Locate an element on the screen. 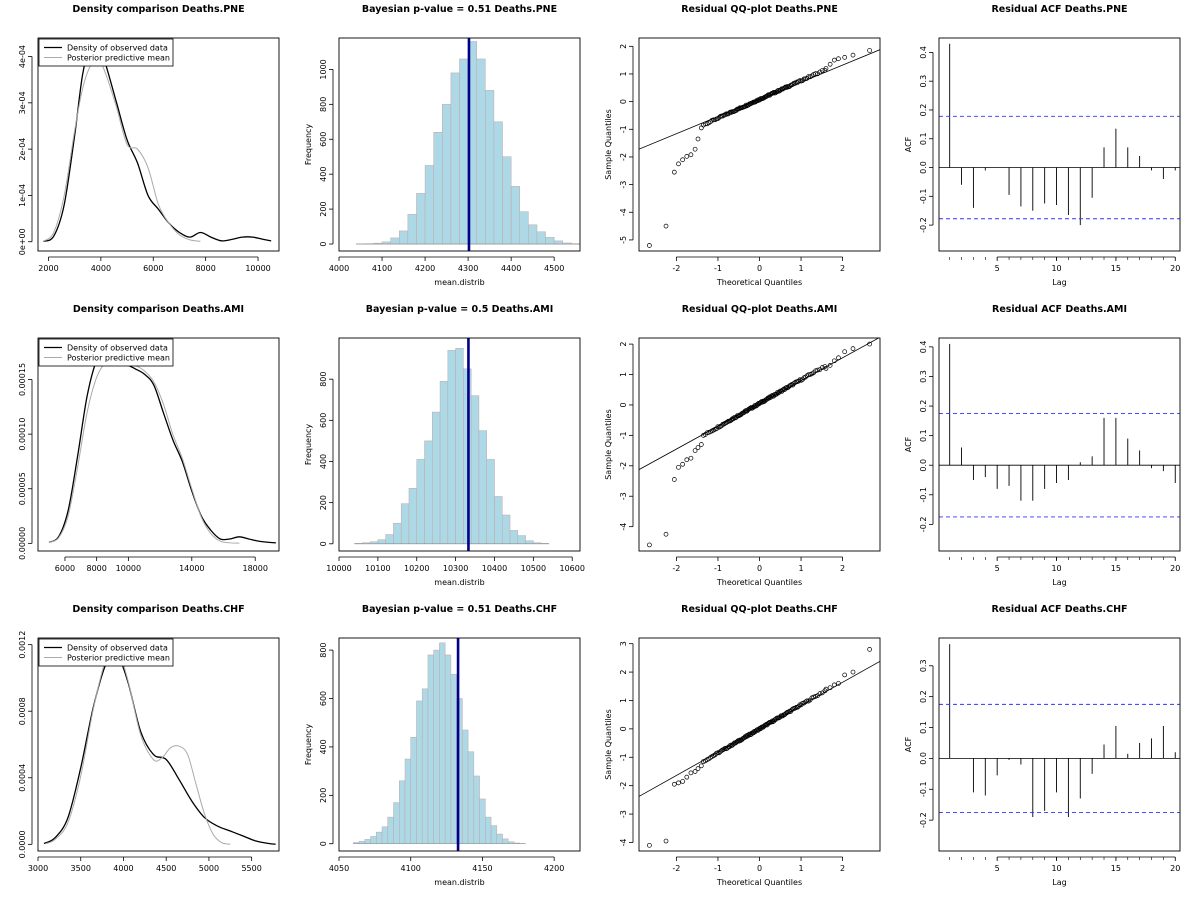 The height and width of the screenshot is (900, 1200). x-axis-label: Lag is located at coordinates (1059, 582).